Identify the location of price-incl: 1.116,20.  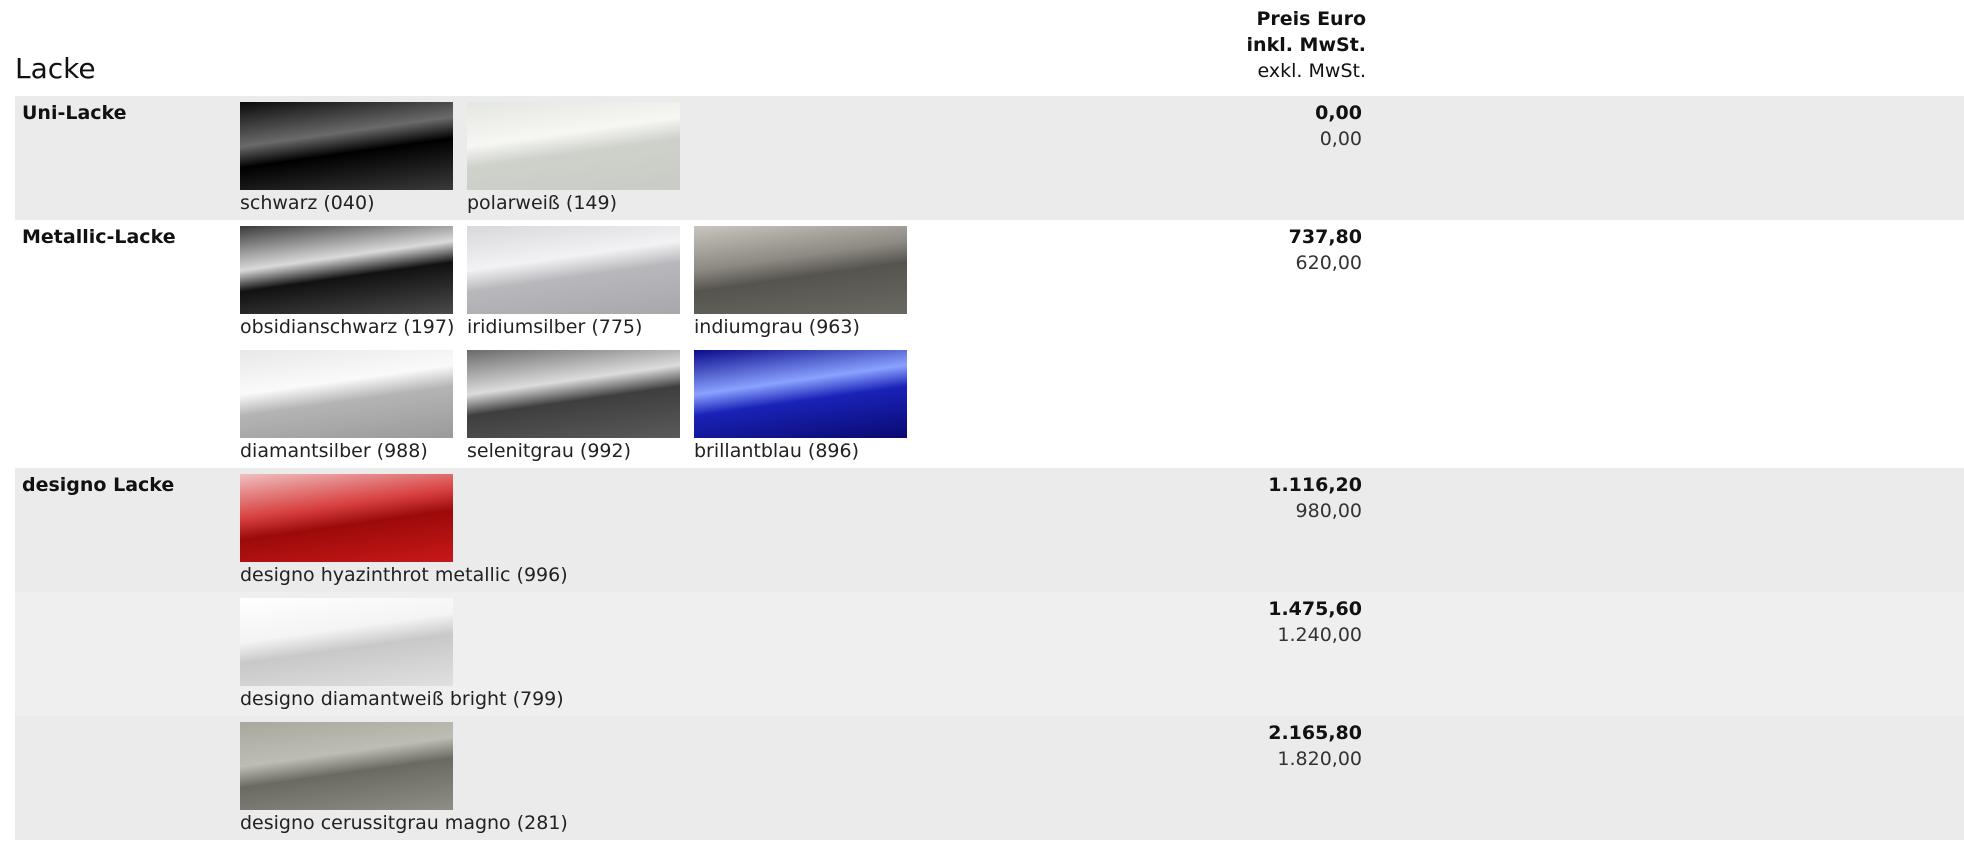
(1315, 485).